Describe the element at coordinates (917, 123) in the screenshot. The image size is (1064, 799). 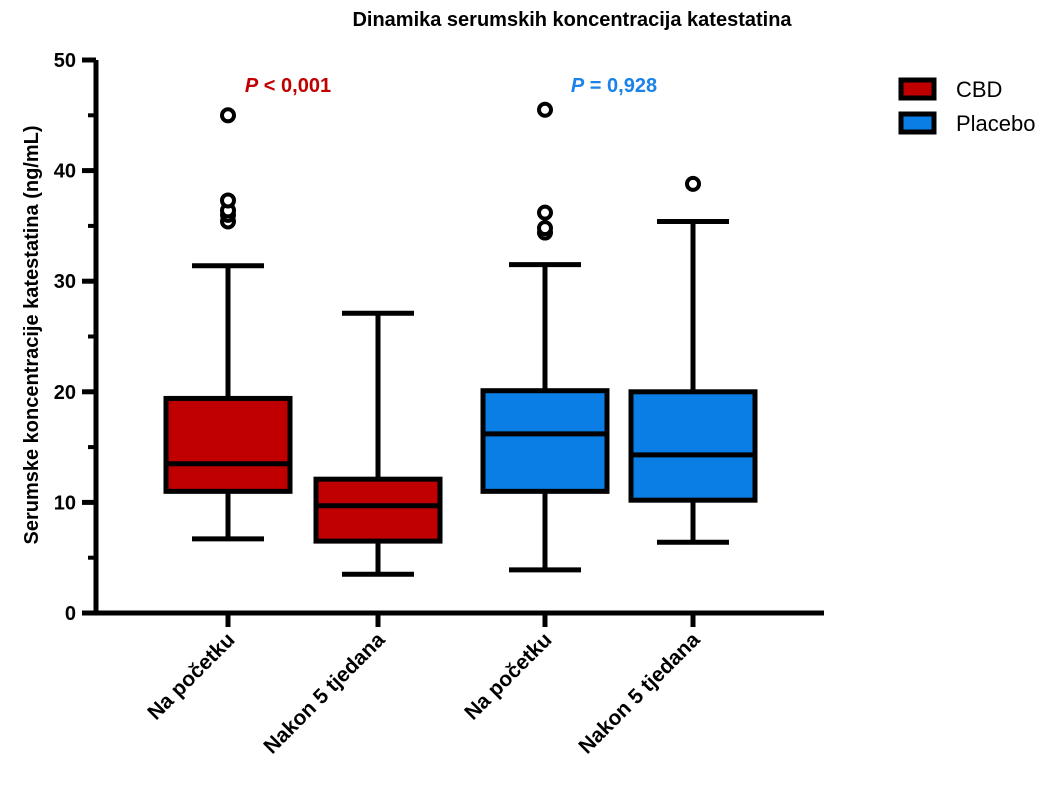
I see `legend-swatch-placebo` at that location.